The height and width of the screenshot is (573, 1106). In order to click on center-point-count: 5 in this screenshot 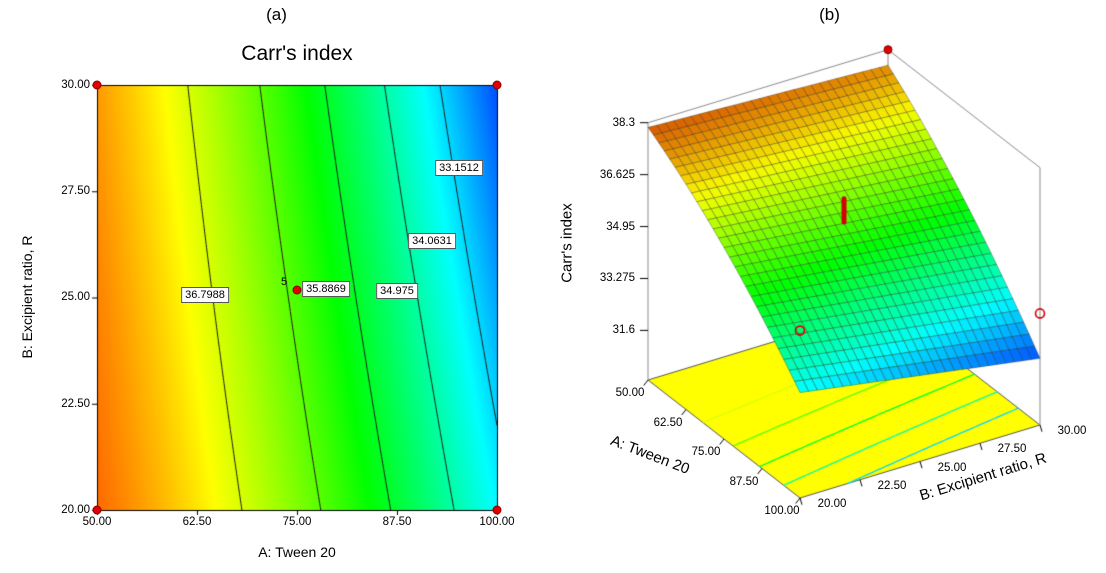, I will do `click(284, 282)`.